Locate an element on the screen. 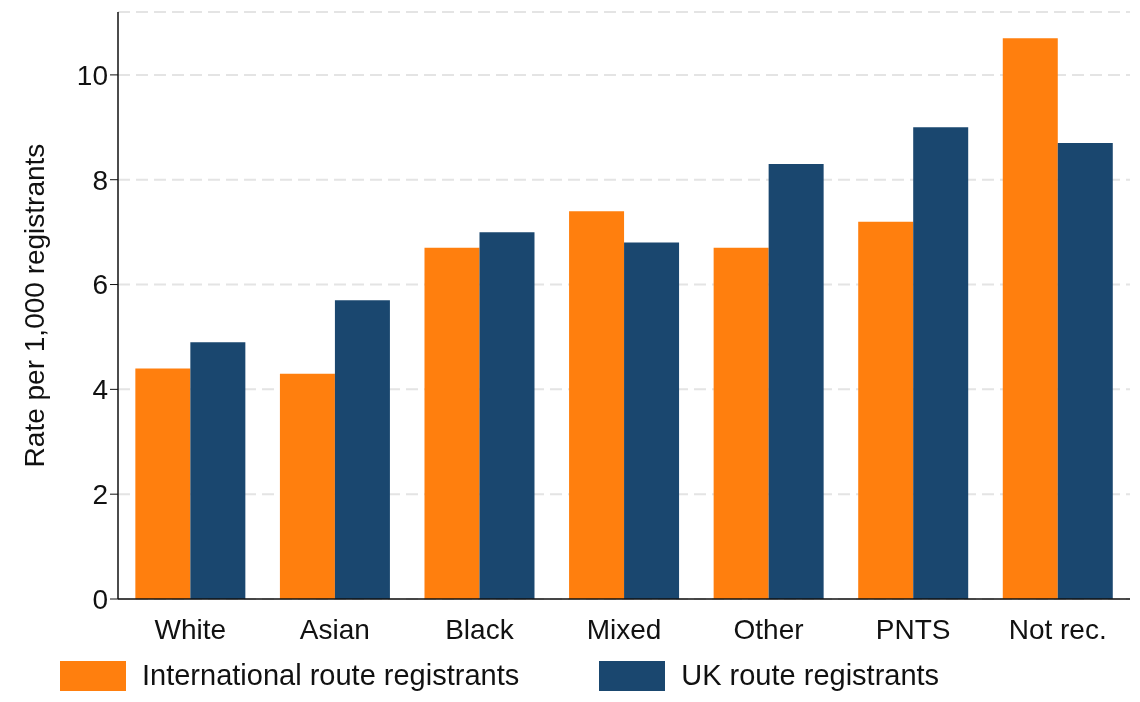 The height and width of the screenshot is (702, 1140). x-tick-label: Other is located at coordinates (768, 629).